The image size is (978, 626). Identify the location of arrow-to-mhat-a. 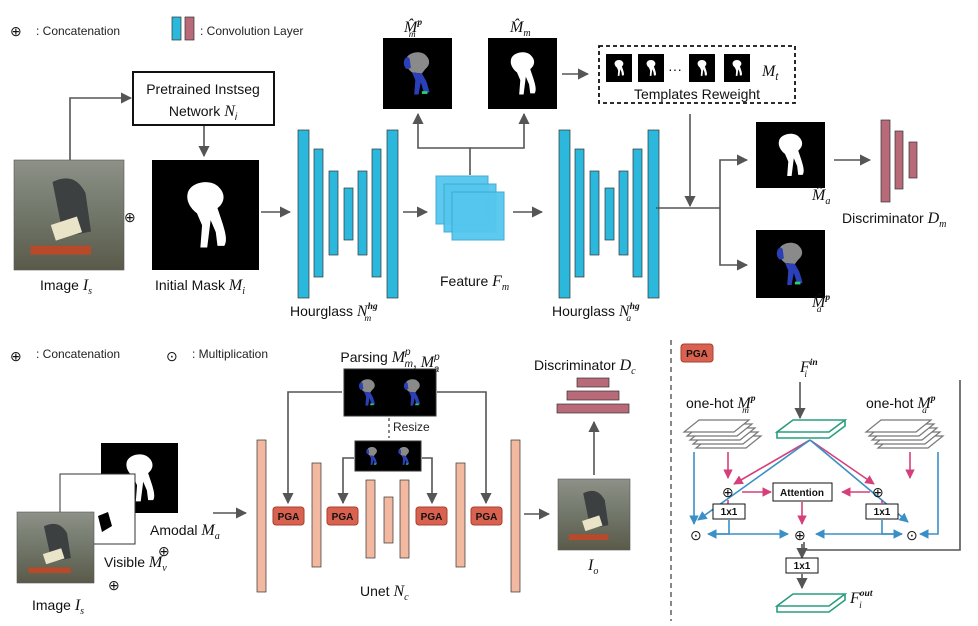
(733, 184).